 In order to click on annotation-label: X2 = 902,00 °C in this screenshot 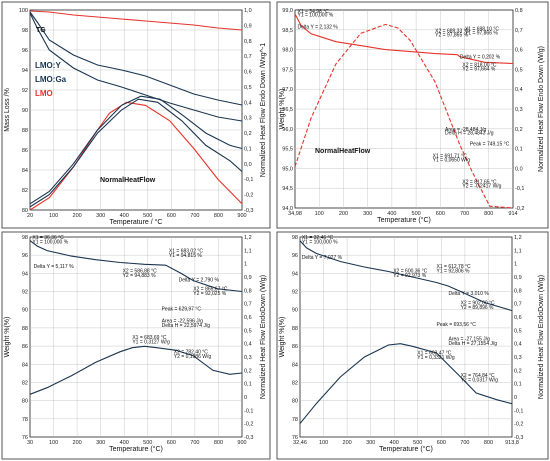, I will do `click(478, 303)`.